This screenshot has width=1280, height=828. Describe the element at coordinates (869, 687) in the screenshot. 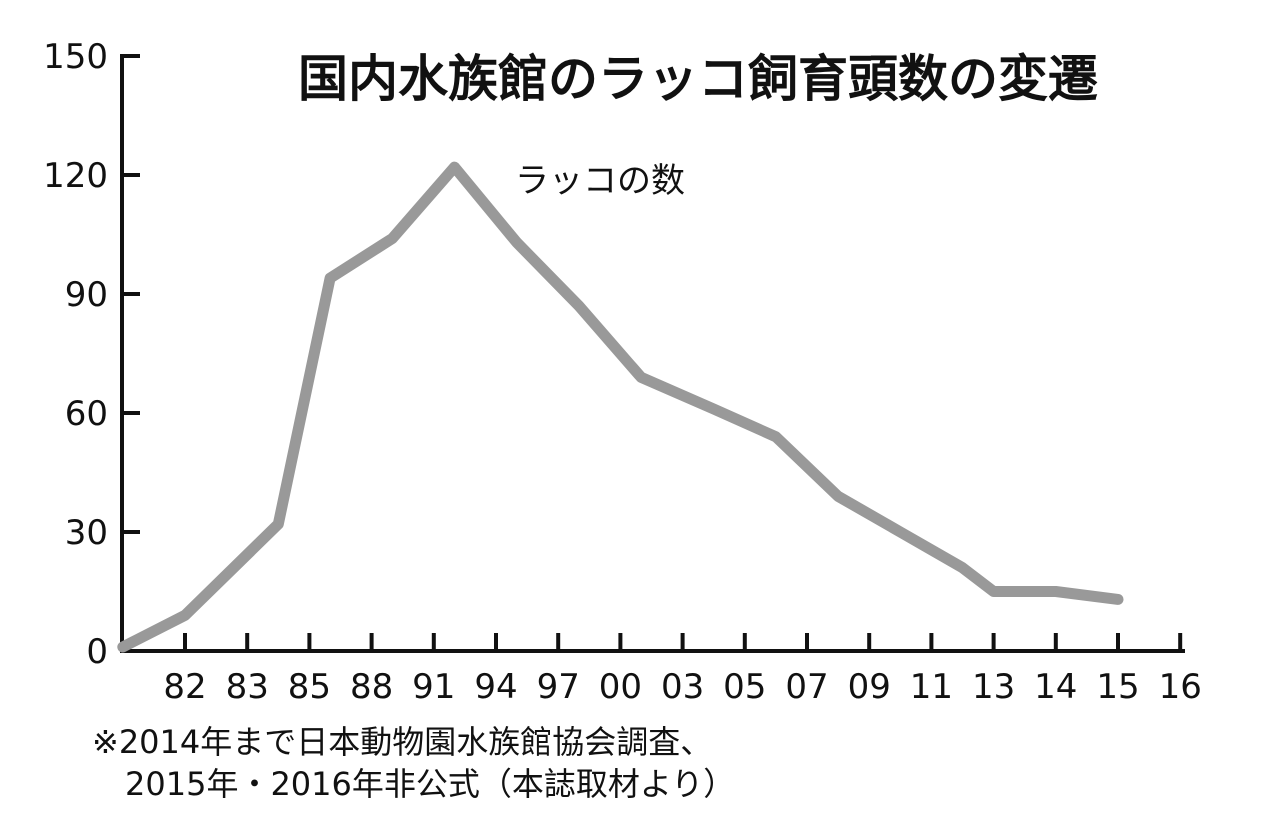

I see `x-tick-label: 09` at that location.